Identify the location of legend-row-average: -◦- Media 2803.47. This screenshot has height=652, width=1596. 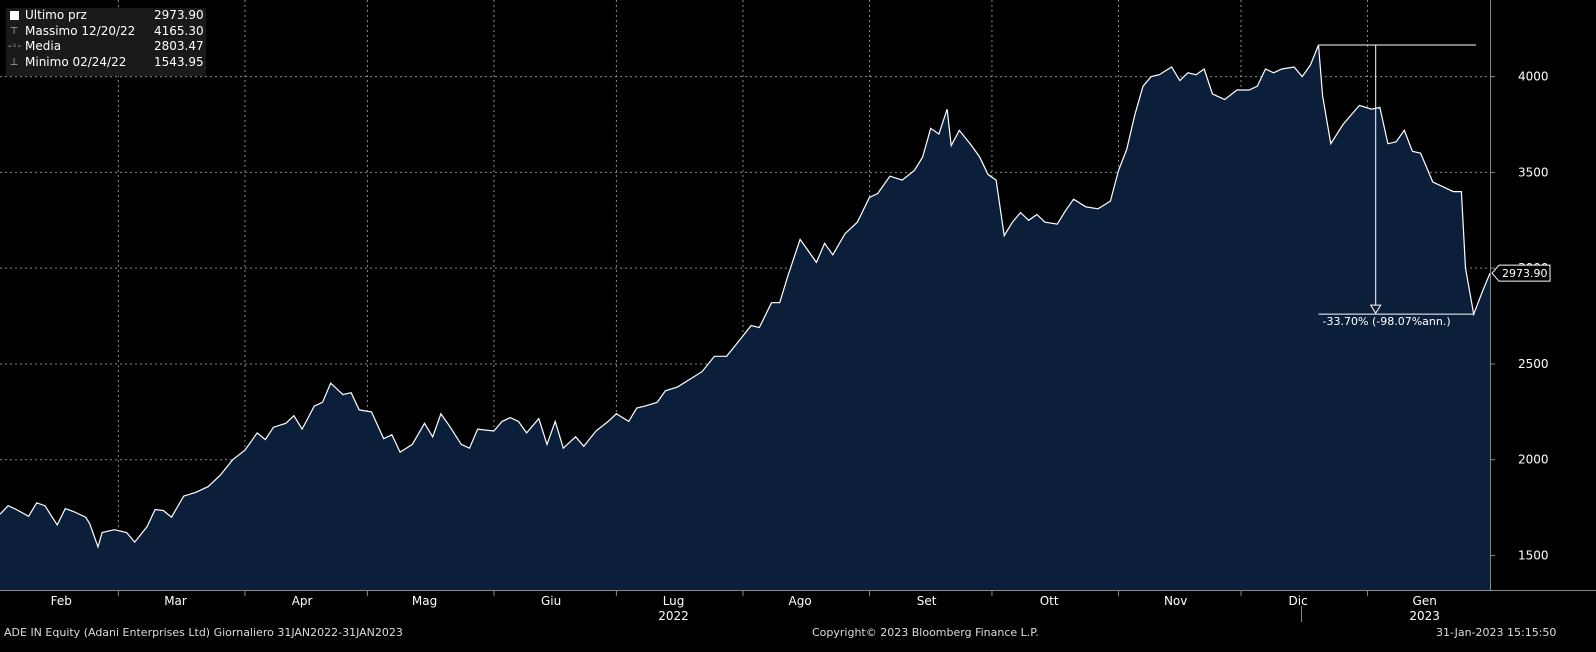
(106, 47).